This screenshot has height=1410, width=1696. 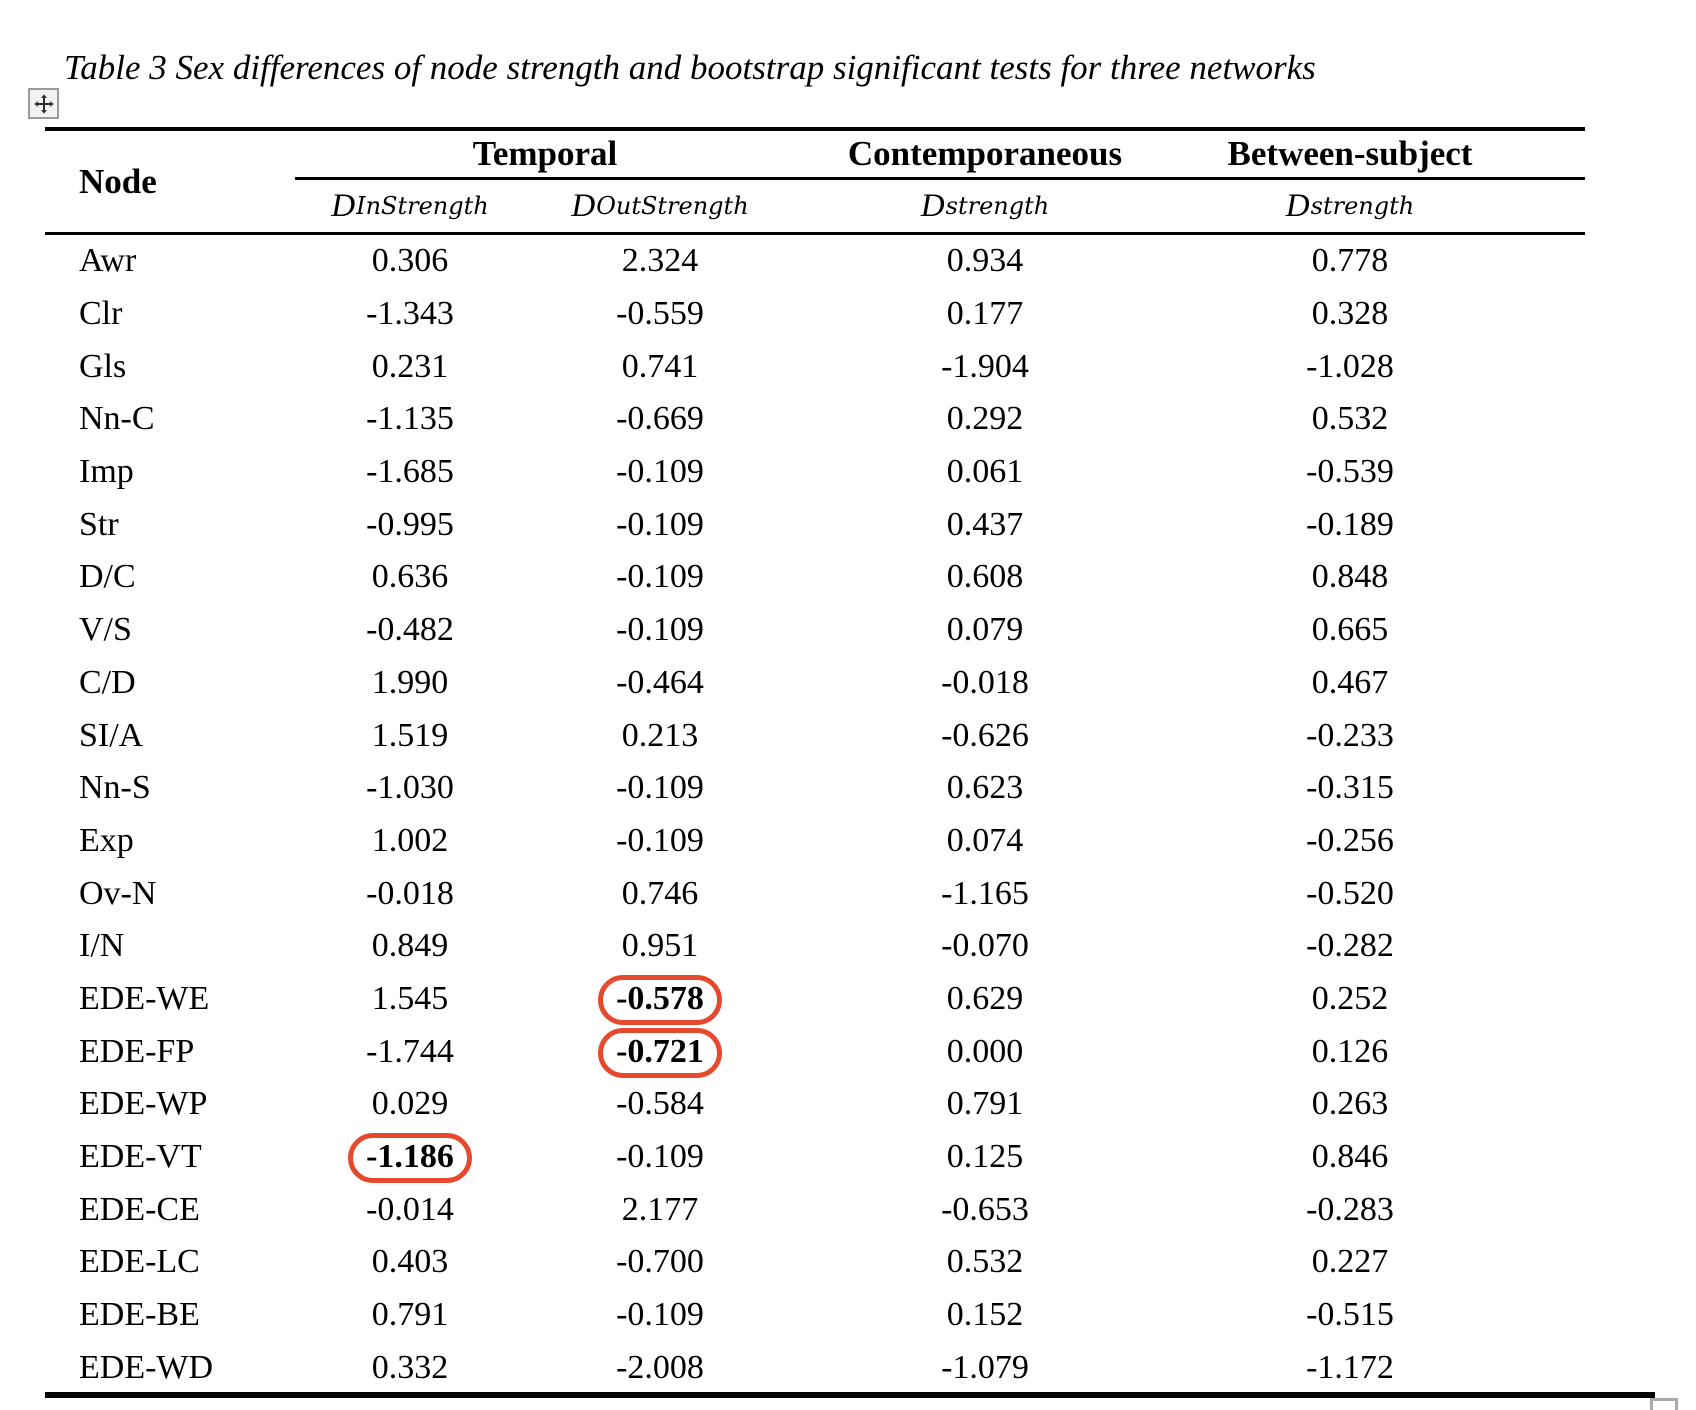 I want to click on value-cell: -0.700, so click(x=660, y=1262).